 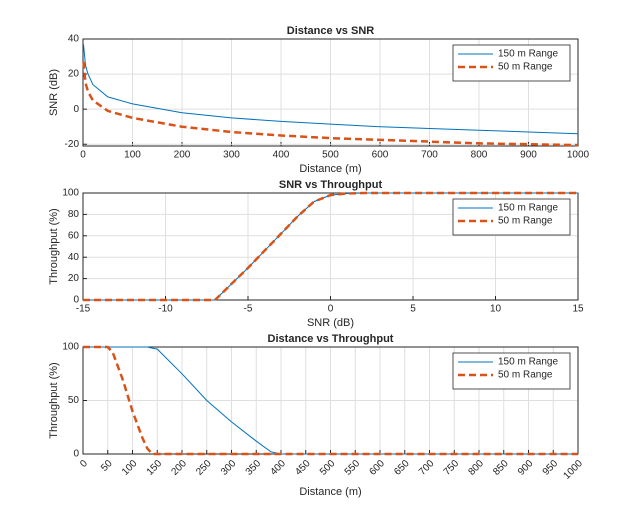 I want to click on x-tick-label: 50, so click(x=107, y=466).